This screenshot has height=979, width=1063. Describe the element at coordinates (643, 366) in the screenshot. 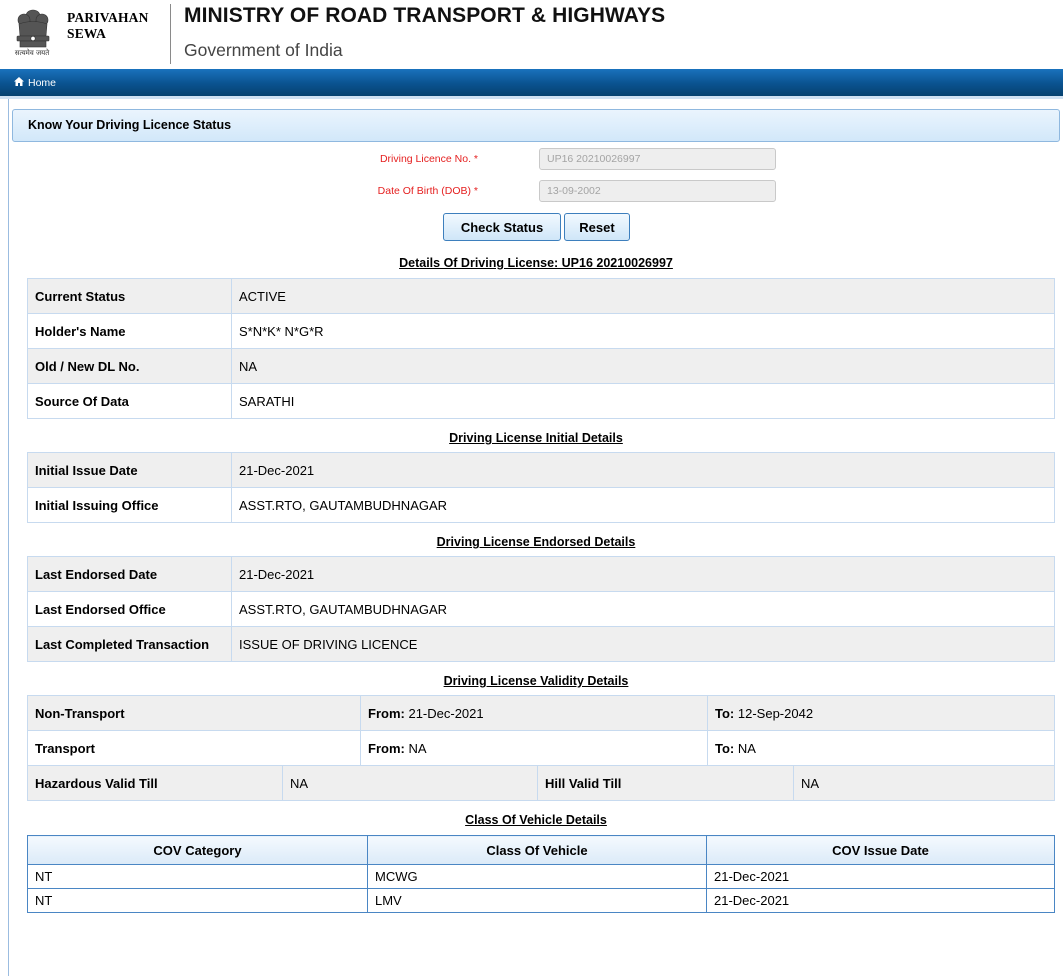

I see `row-value: NA` at that location.